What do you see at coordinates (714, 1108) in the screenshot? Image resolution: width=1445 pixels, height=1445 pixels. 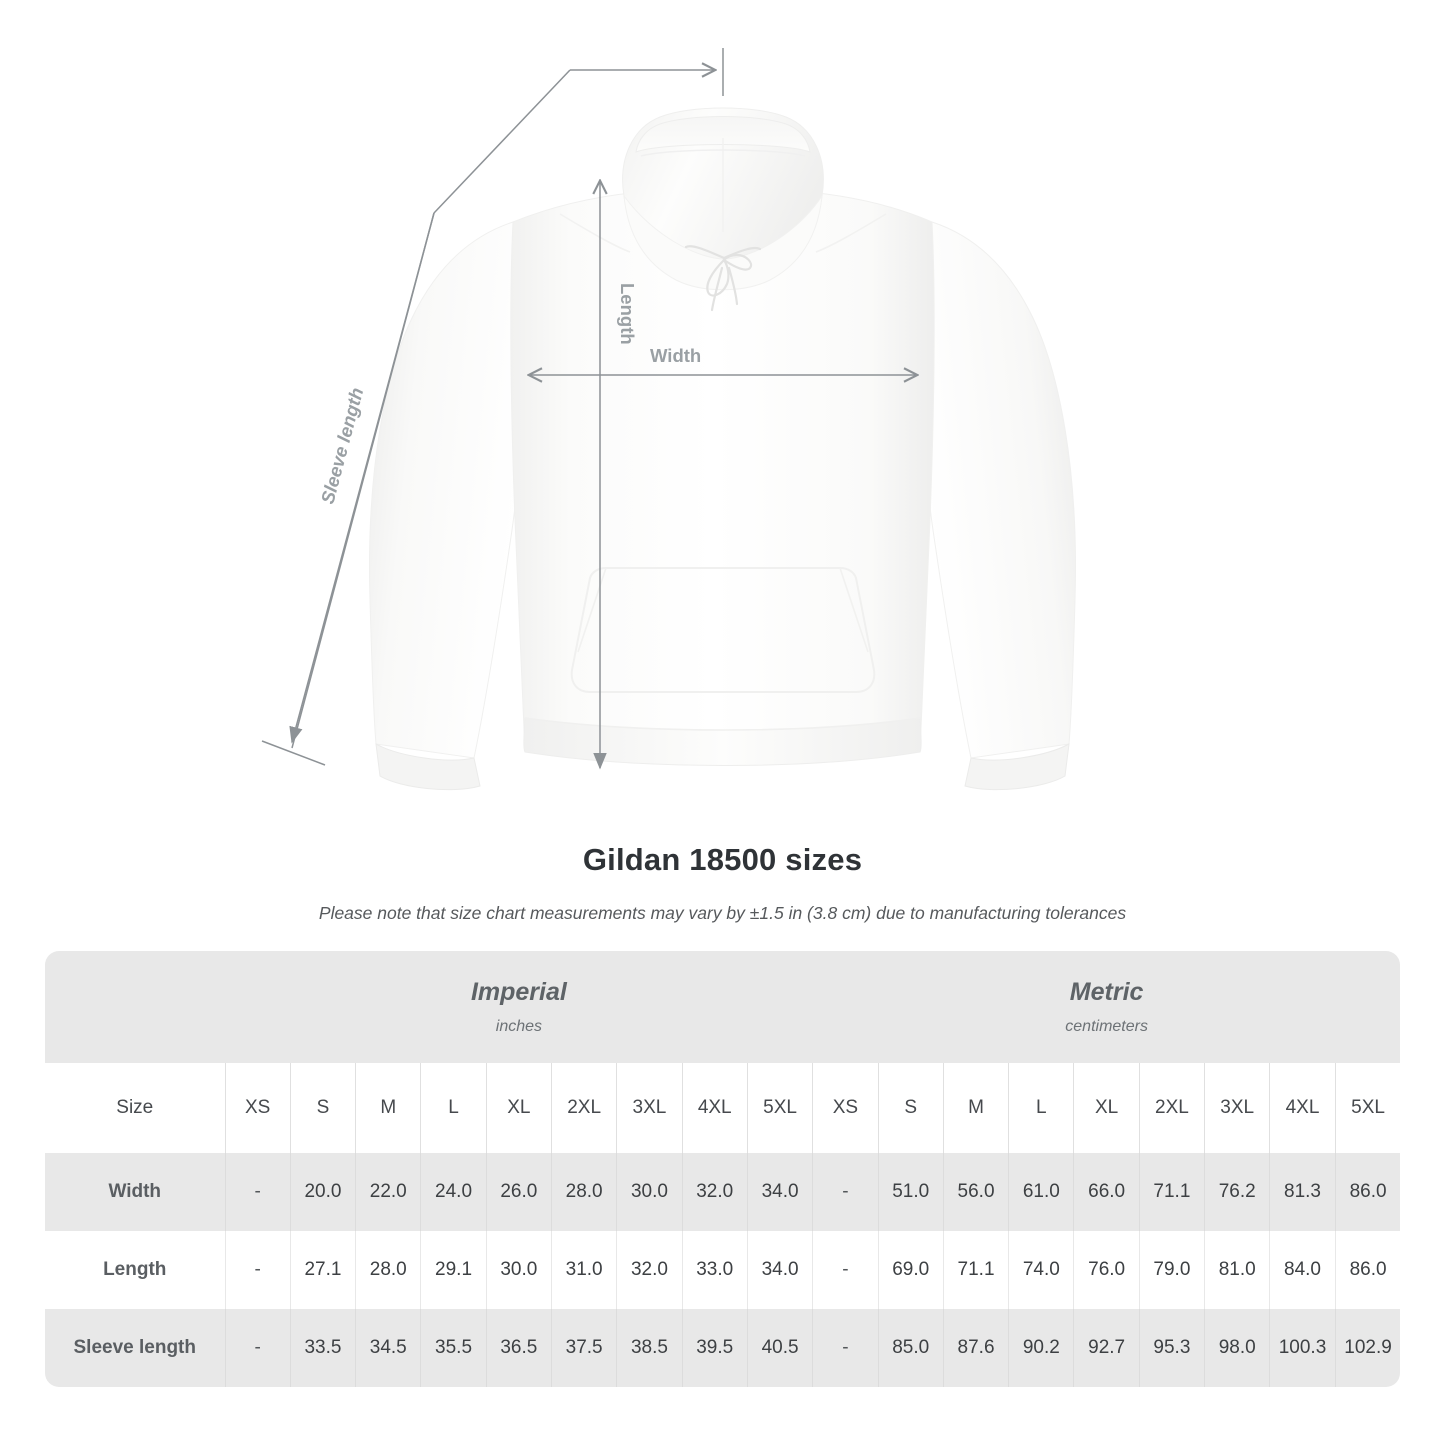 I see `size-header-imperial-4xl: 4XL` at bounding box center [714, 1108].